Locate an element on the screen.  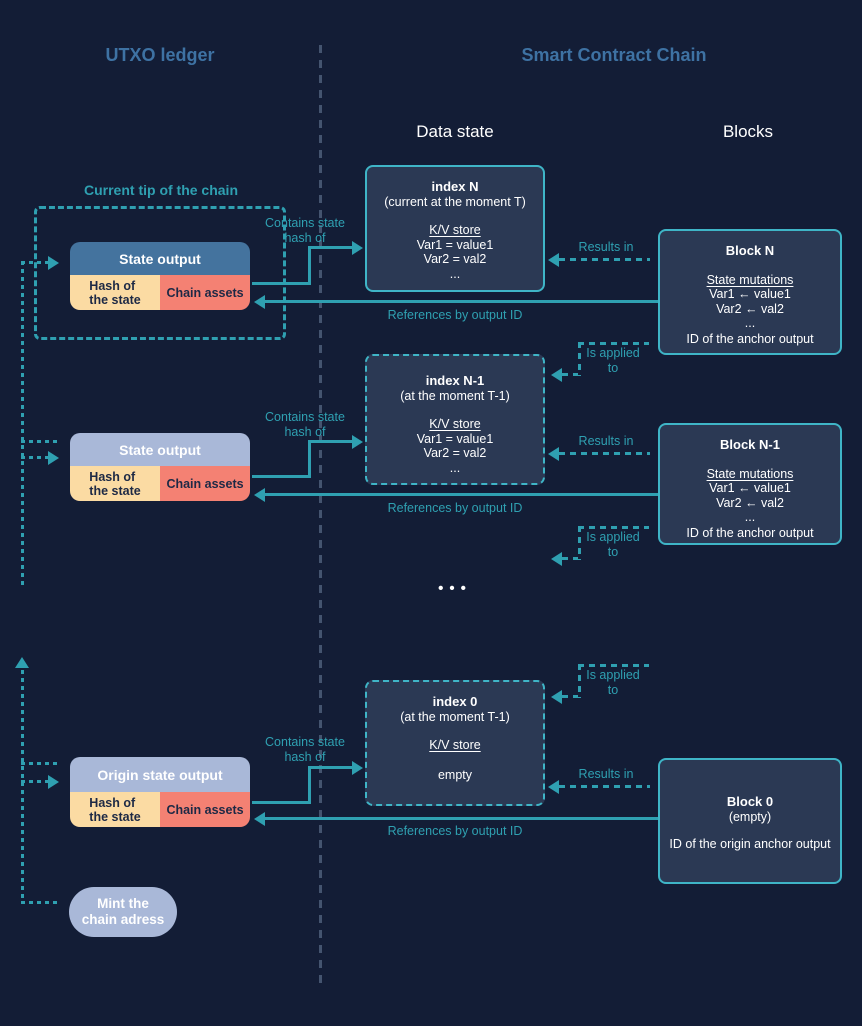
anchor-output-id-label: ID of the origin anchor output is located at coordinates (750, 844).